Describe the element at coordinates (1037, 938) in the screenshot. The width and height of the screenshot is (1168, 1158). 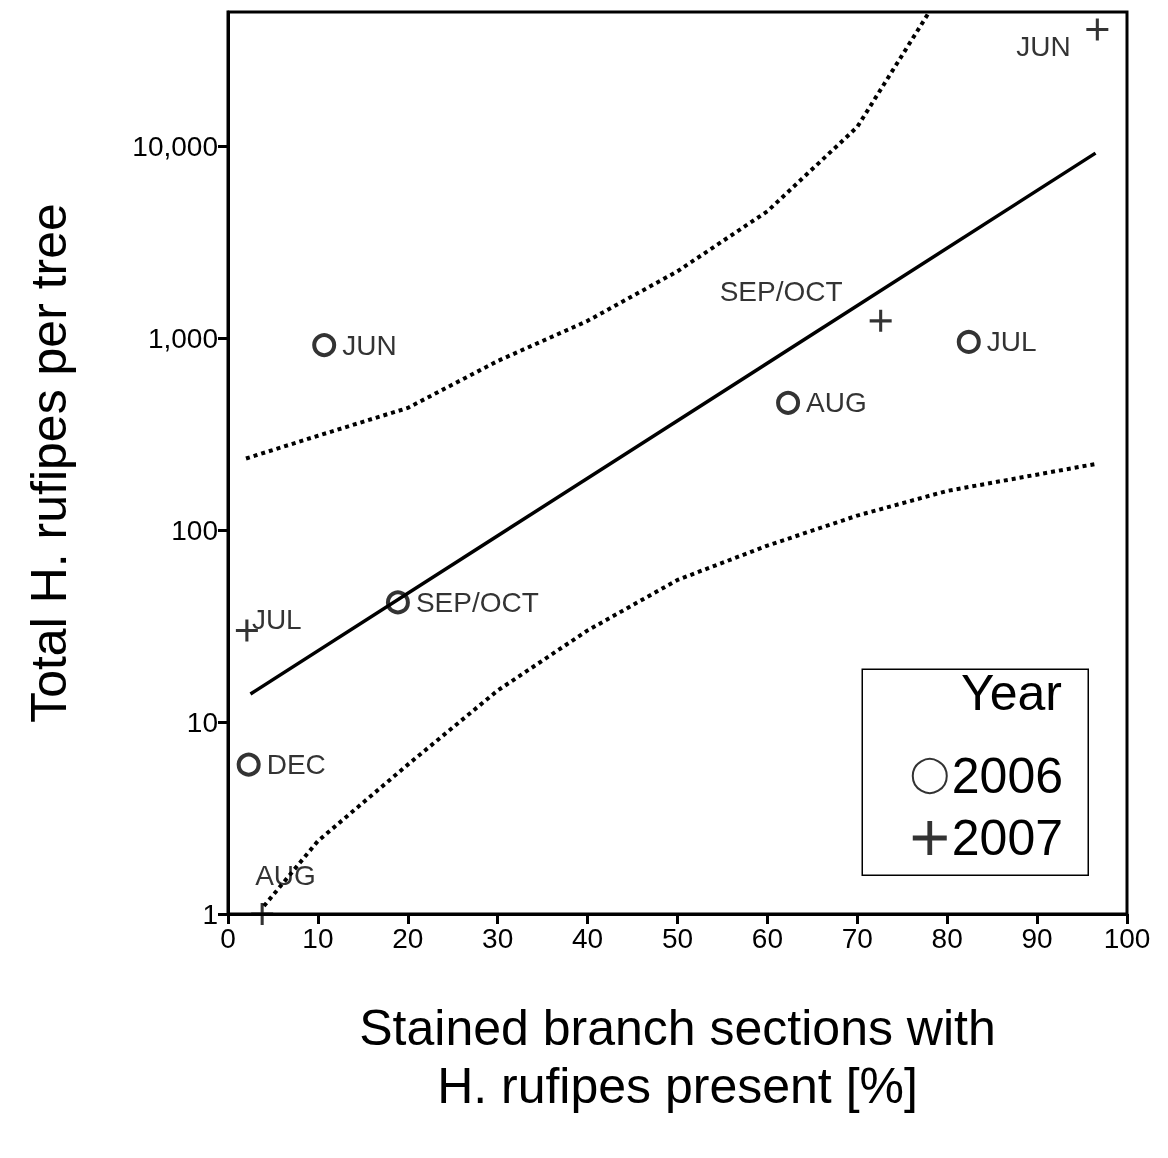
I see `x-tick-label: 90` at that location.